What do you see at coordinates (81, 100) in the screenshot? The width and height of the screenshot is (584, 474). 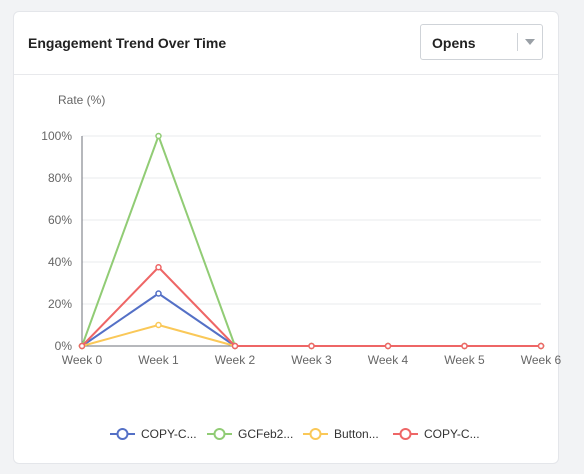 I see `y-axis-label: Rate (%)` at bounding box center [81, 100].